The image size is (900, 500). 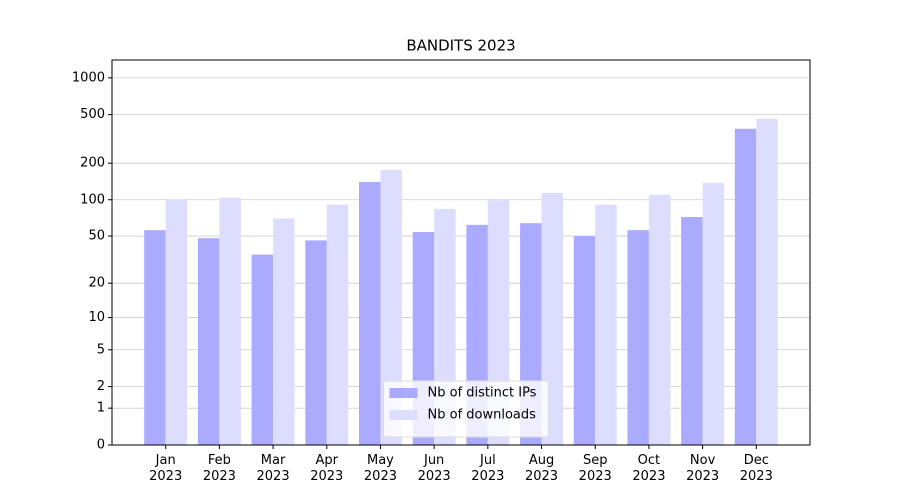 I want to click on x-tick-label: Dec 2023, so click(x=756, y=468).